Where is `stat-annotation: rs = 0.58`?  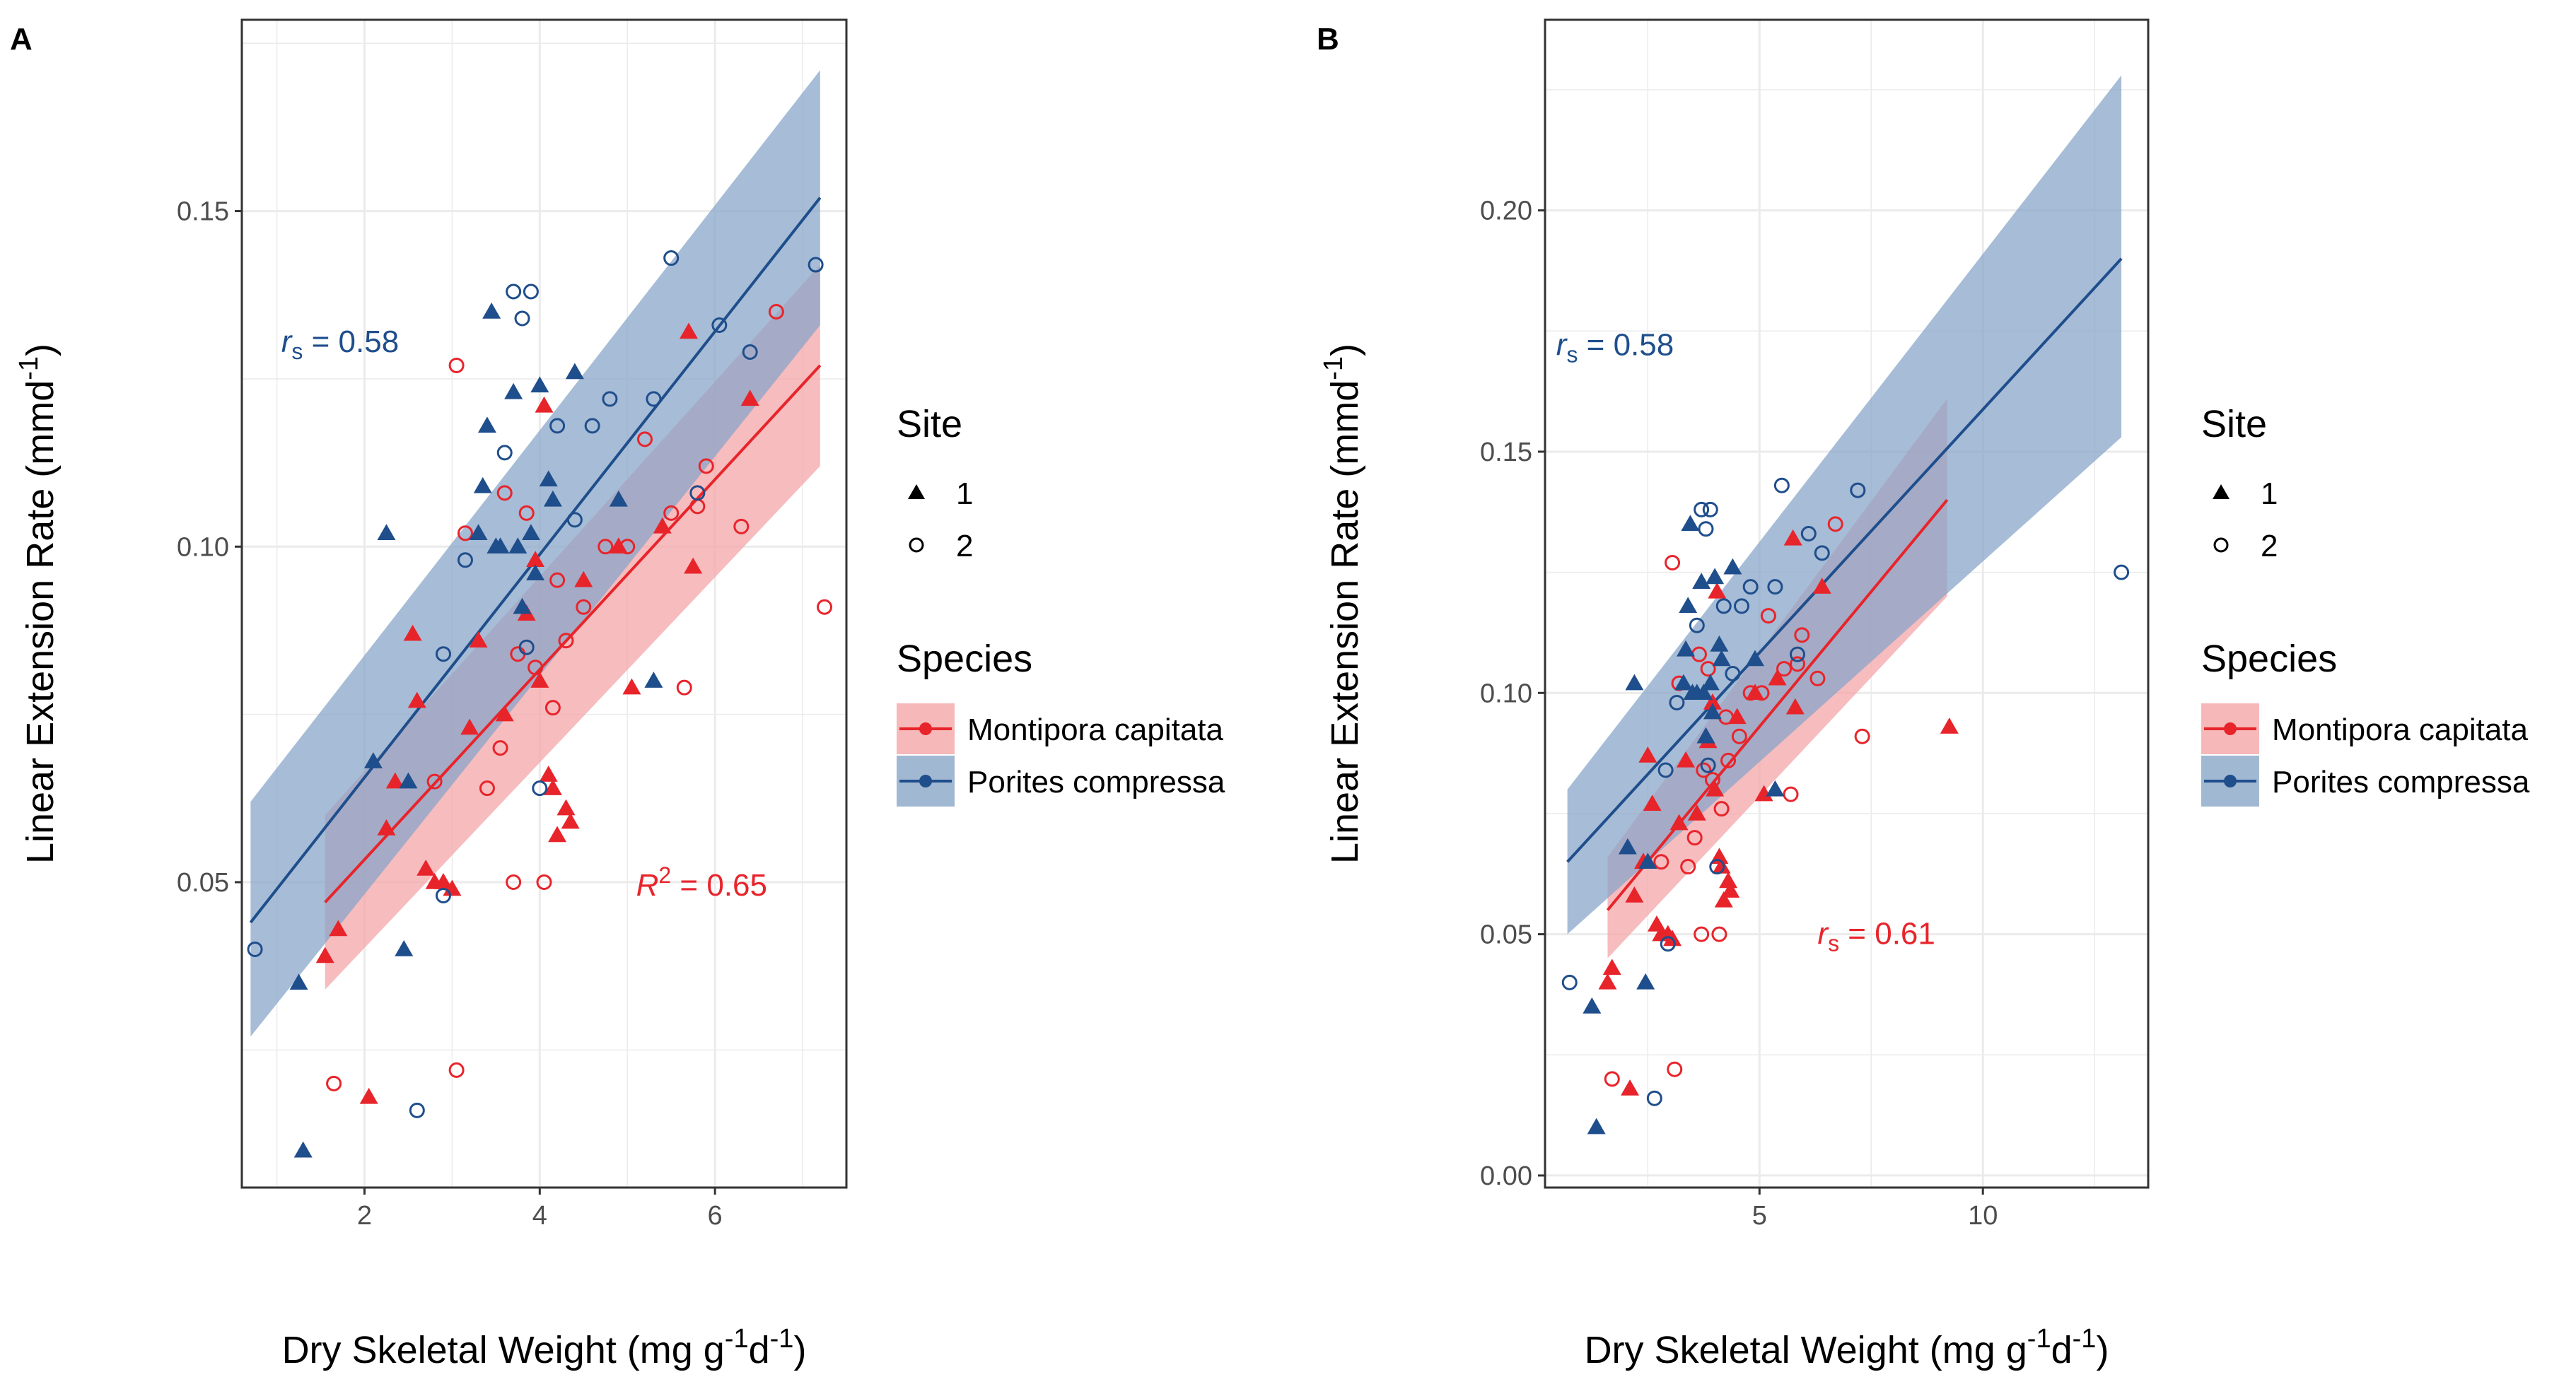 stat-annotation: rs = 0.58 is located at coordinates (340, 344).